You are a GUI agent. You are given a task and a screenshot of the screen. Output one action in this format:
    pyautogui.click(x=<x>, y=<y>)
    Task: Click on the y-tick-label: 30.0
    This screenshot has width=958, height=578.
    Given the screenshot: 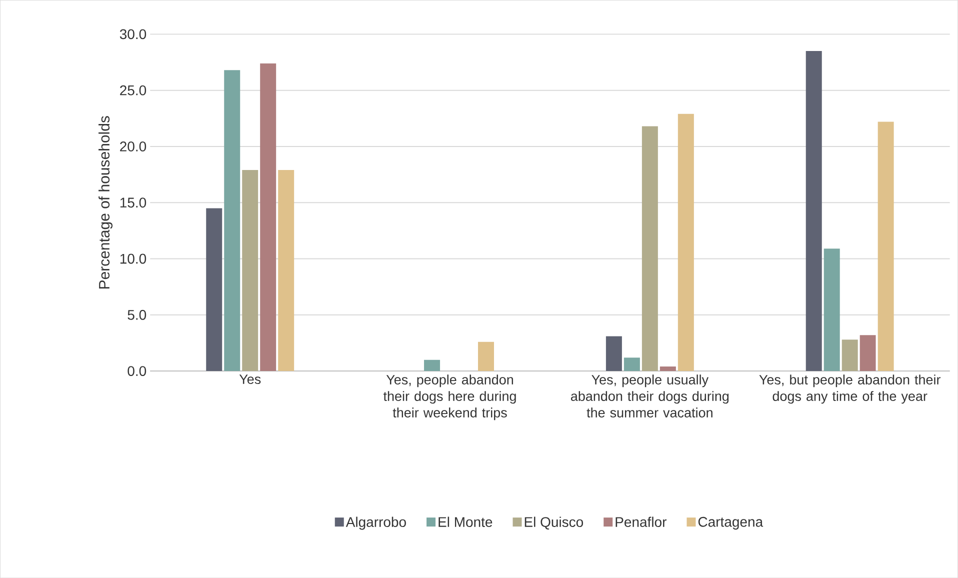 What is the action you would take?
    pyautogui.click(x=133, y=34)
    